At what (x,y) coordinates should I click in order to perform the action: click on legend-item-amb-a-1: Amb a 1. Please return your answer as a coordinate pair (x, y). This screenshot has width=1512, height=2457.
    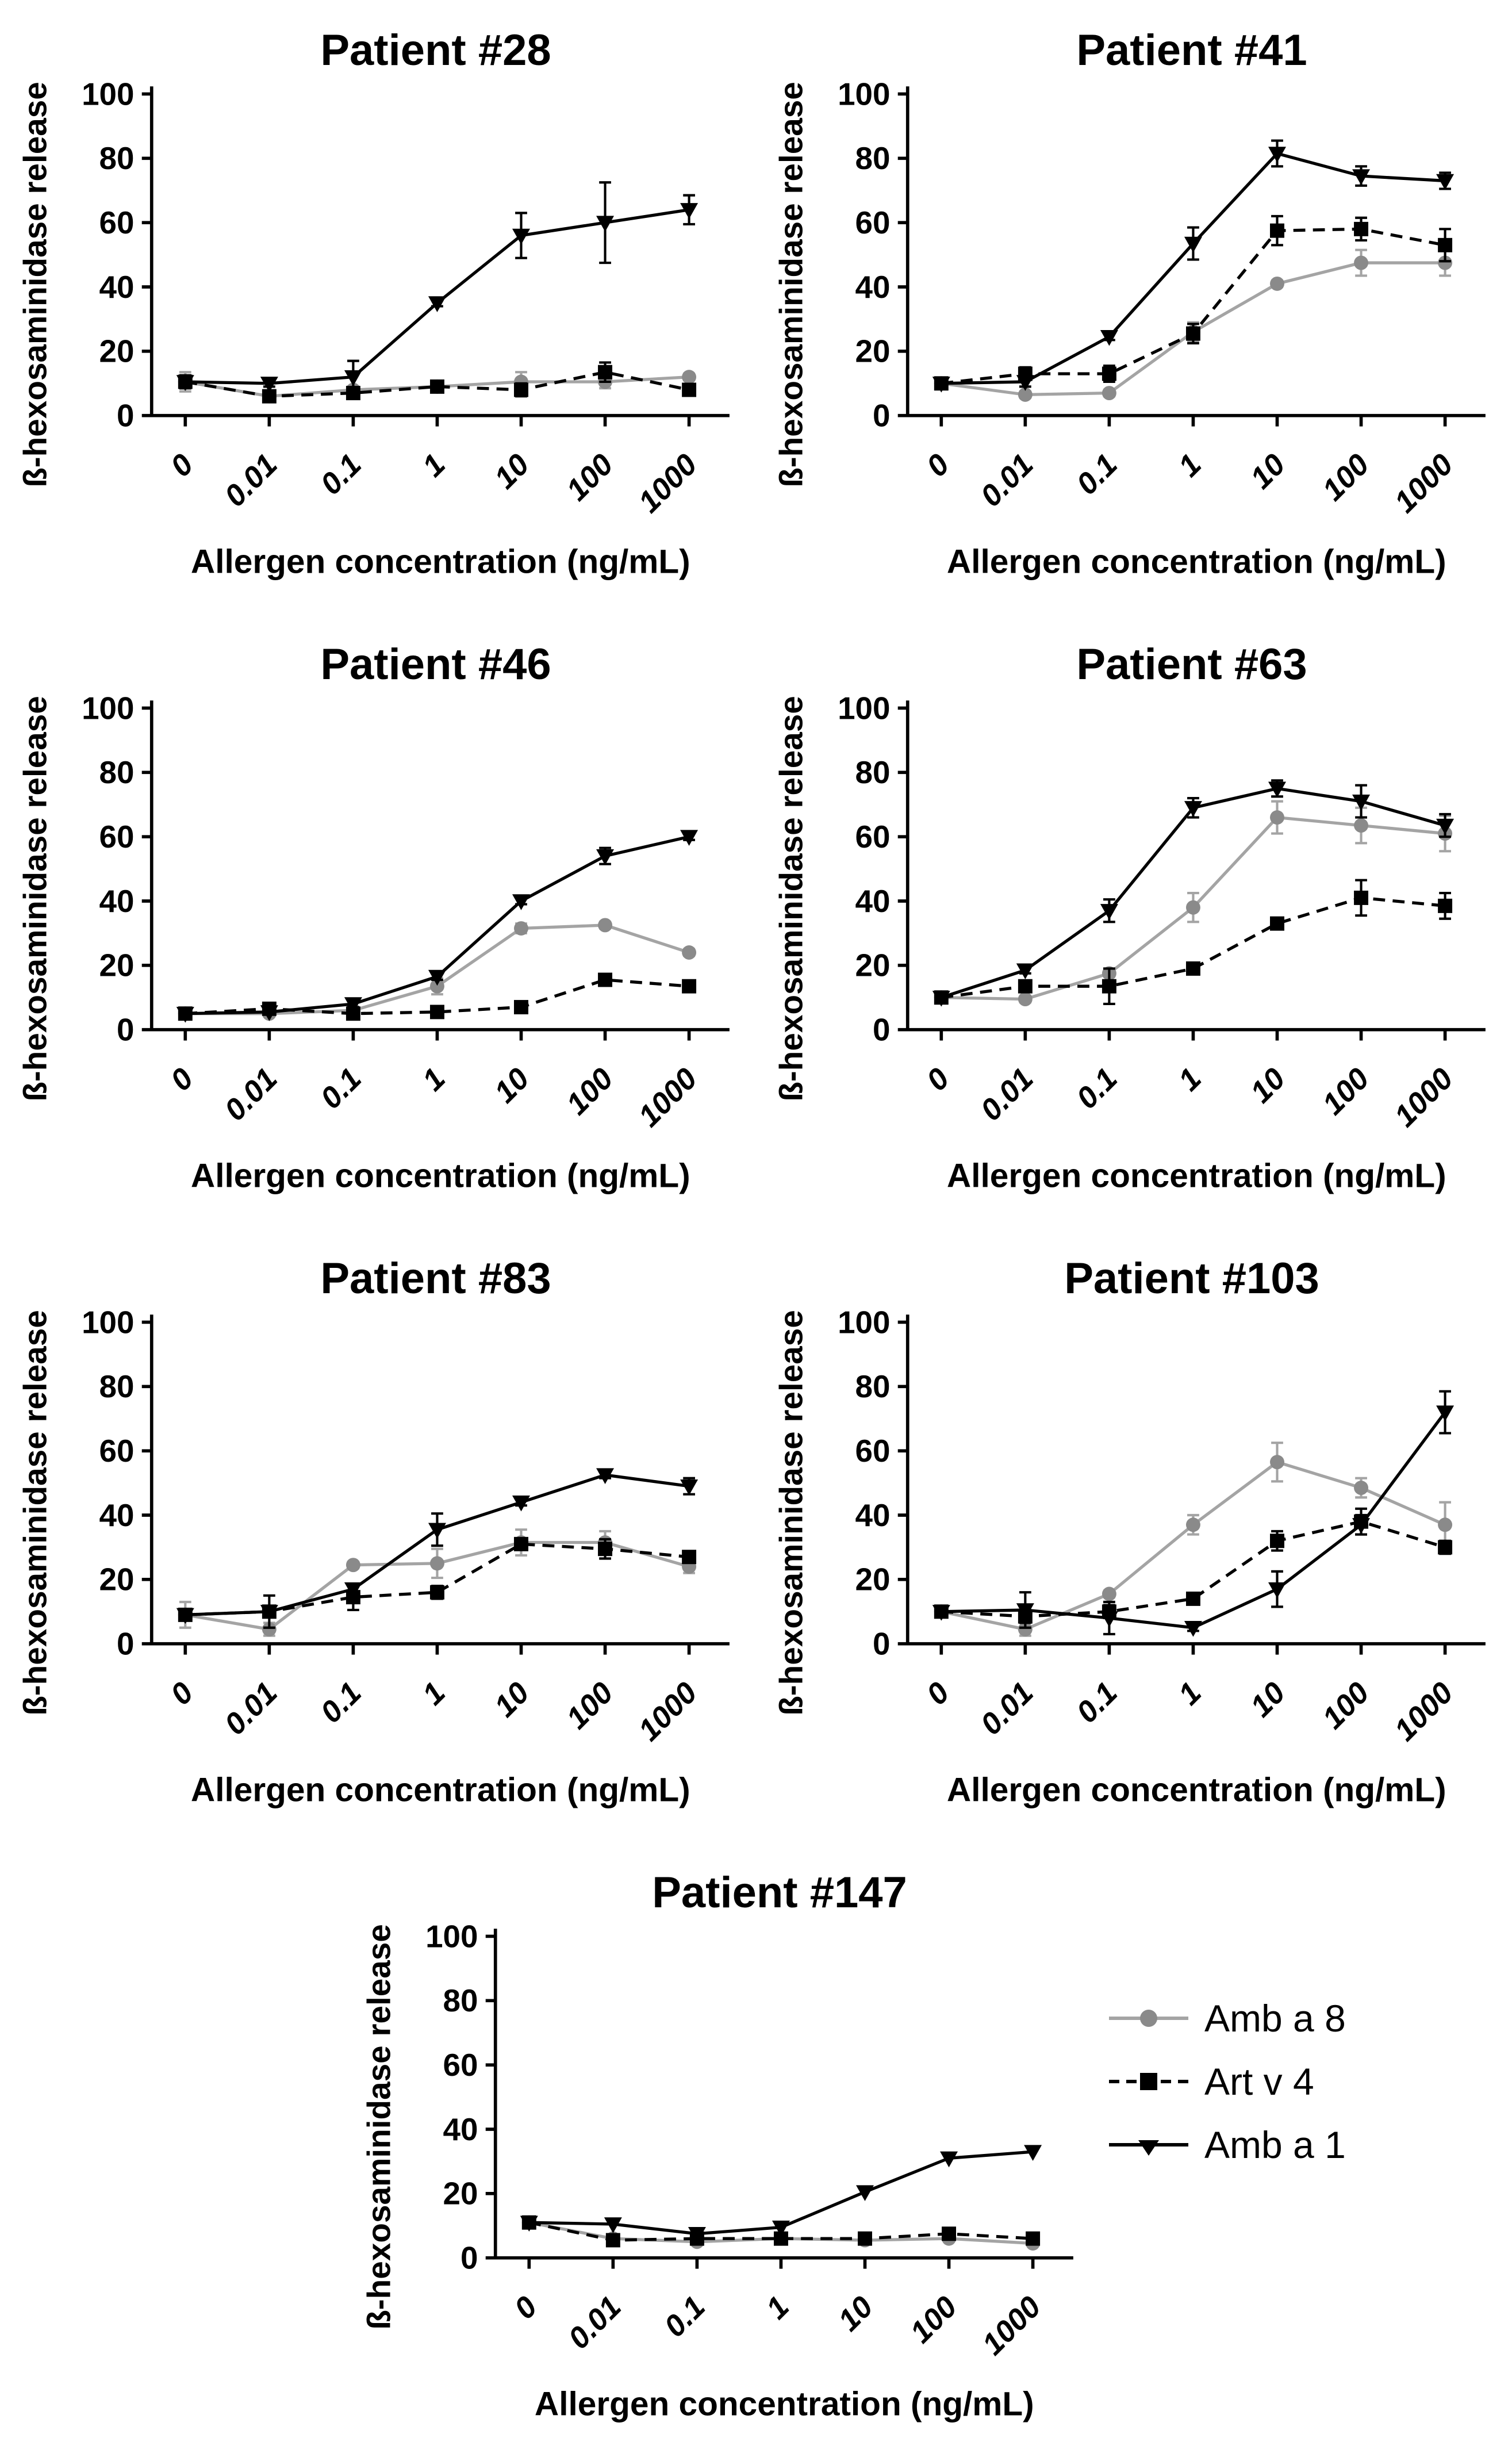
    Looking at the image, I should click on (1226, 2145).